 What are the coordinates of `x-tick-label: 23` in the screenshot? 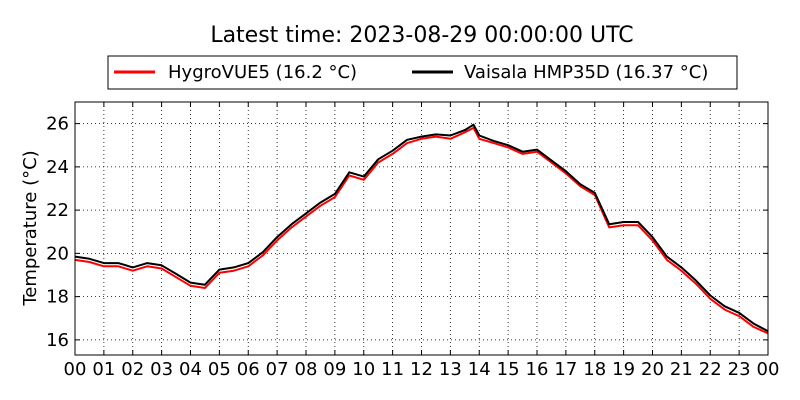 It's located at (739, 369).